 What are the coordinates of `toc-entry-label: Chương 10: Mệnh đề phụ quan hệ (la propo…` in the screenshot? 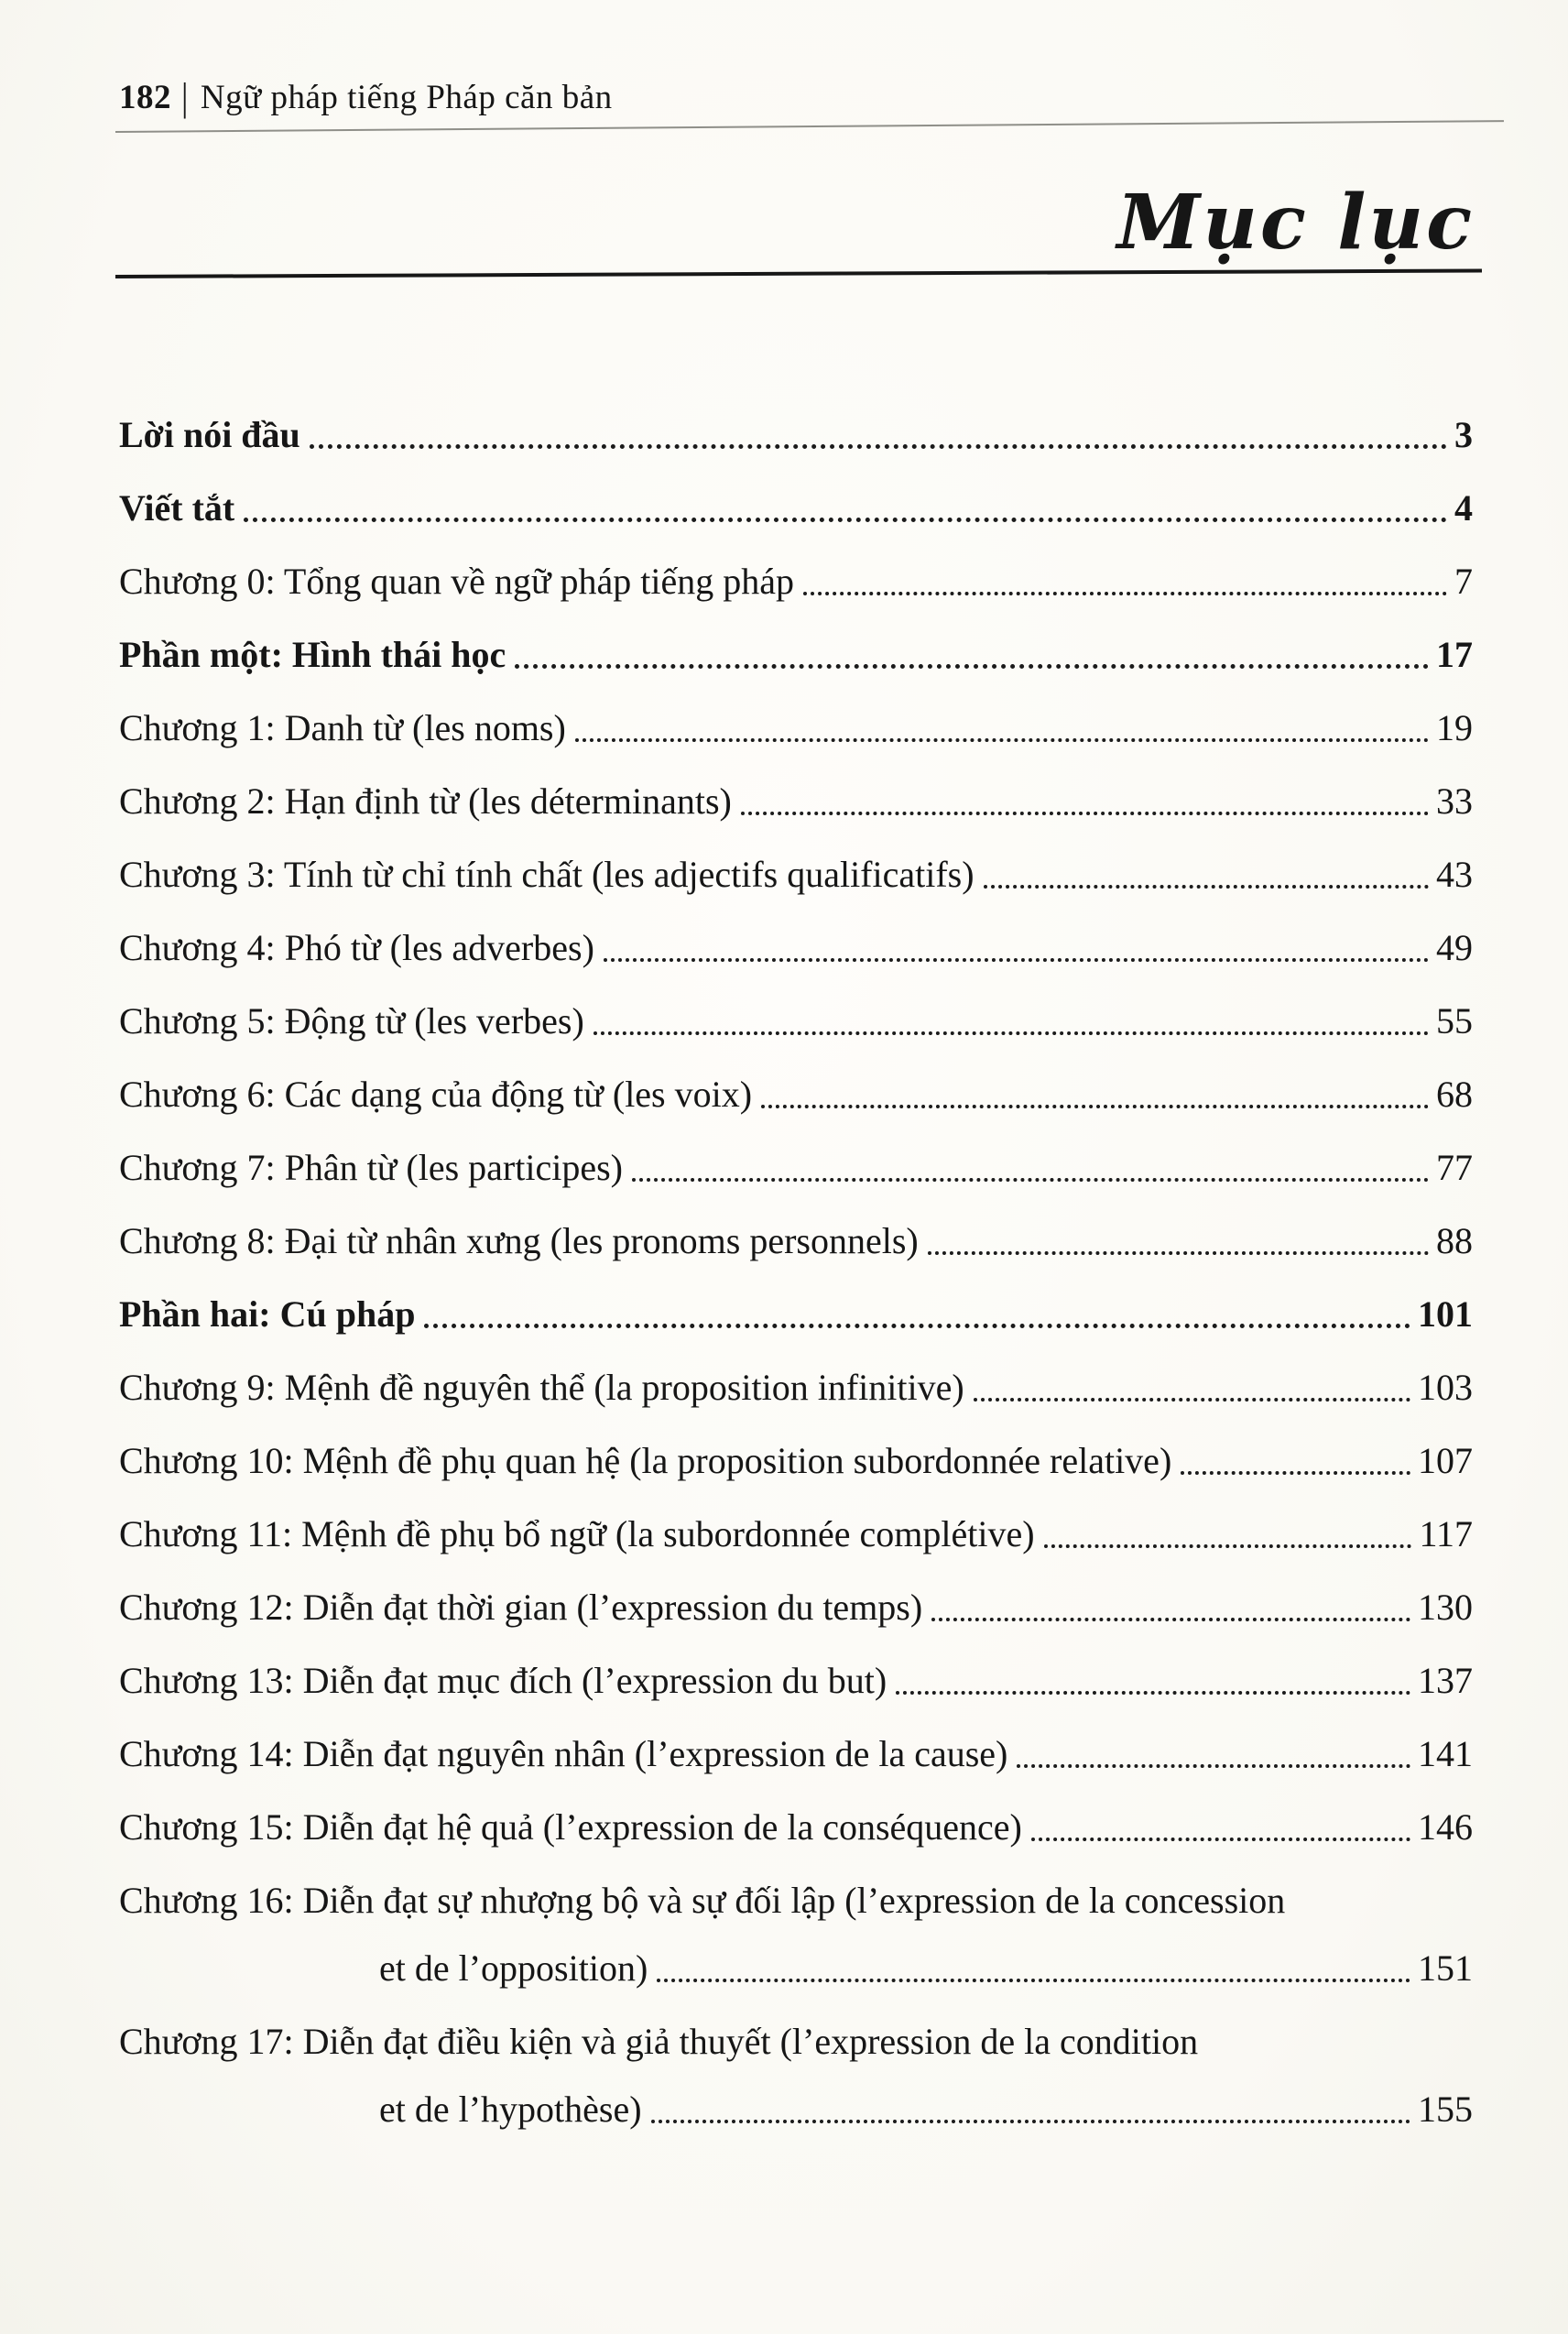 It's located at (645, 1460).